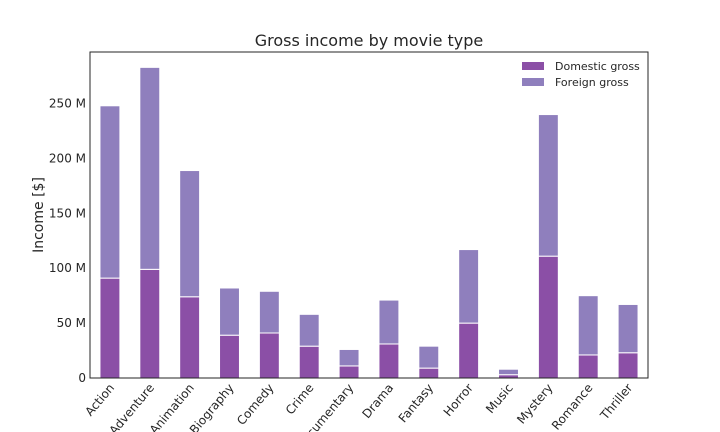 The height and width of the screenshot is (432, 720). I want to click on legend-label-foreign: Foreign gross, so click(592, 82).